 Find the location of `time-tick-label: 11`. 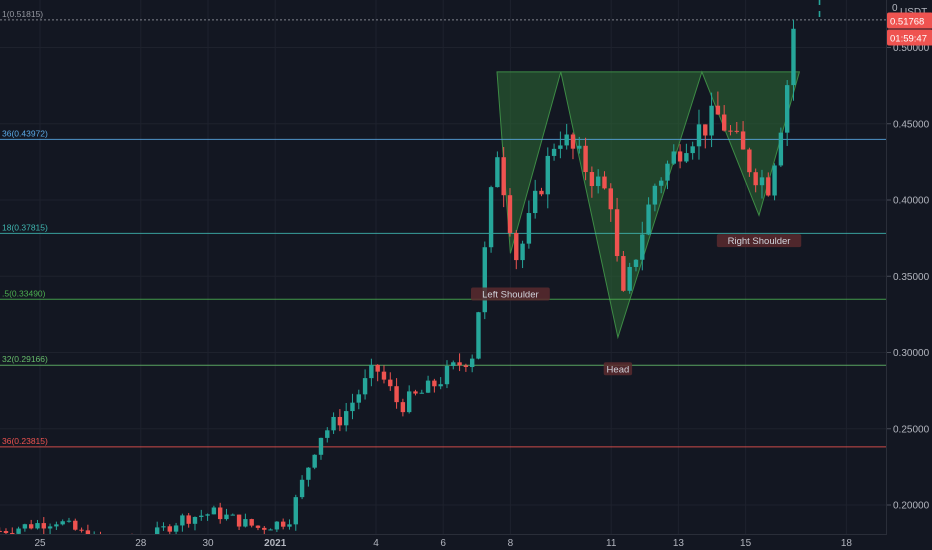

time-tick-label: 11 is located at coordinates (611, 543).